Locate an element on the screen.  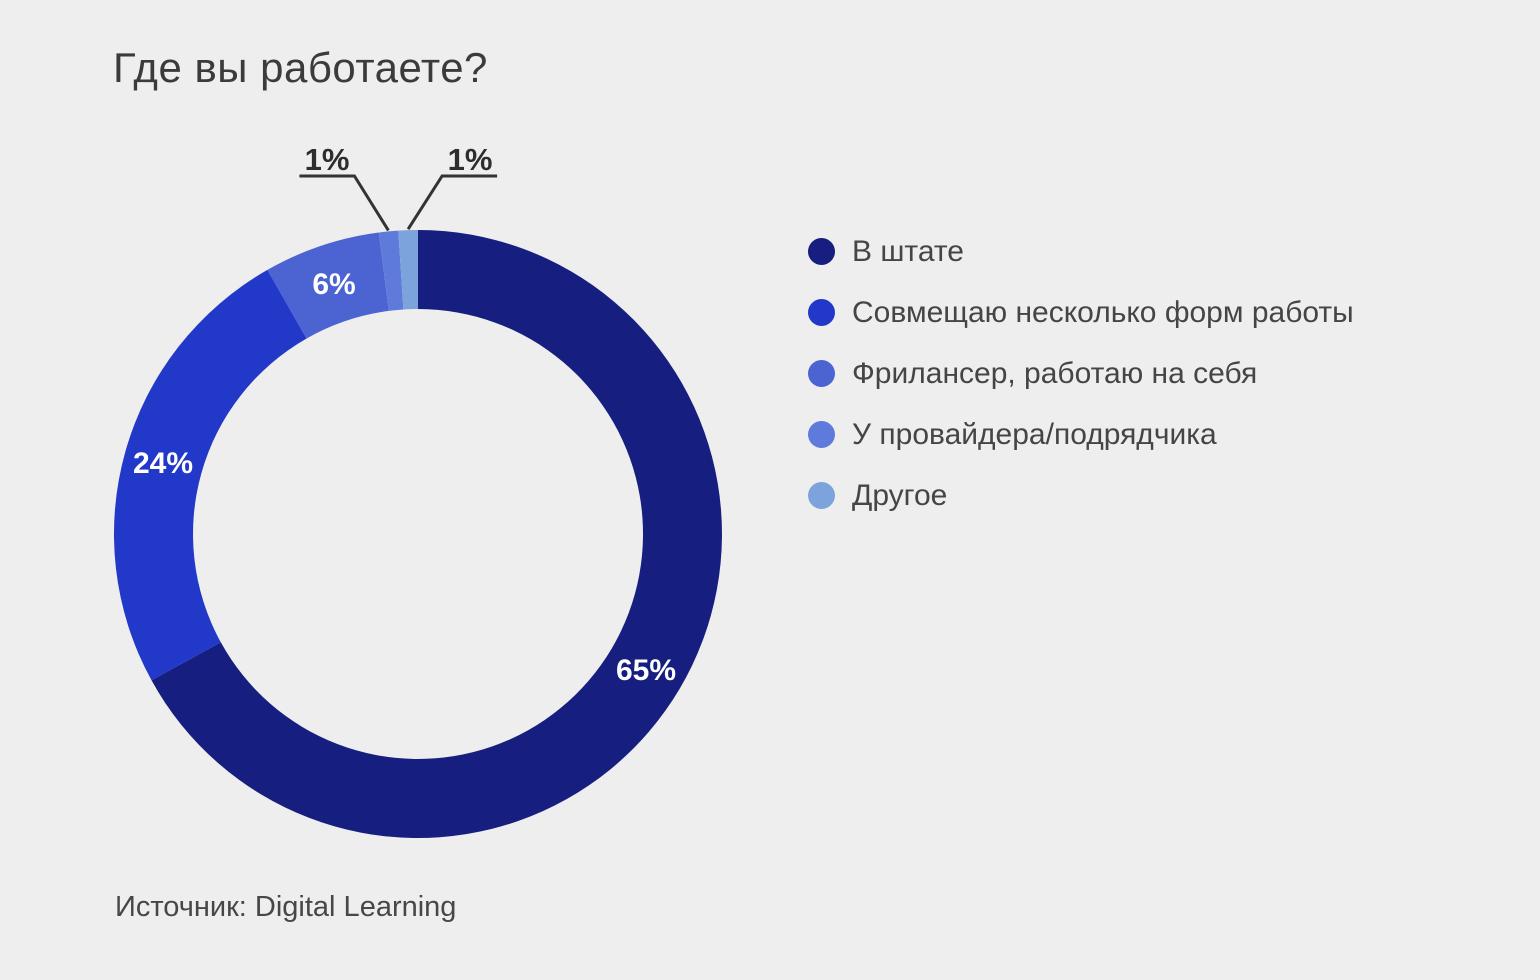
legend-label: Совмещаю несколько форм работы is located at coordinates (1103, 312).